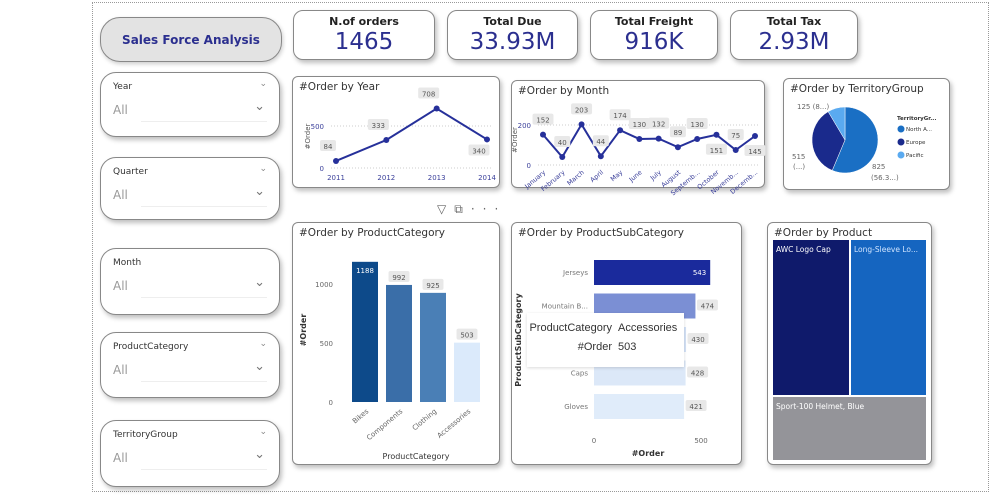  I want to click on focus-mode-icon: ⧉, so click(462, 209).